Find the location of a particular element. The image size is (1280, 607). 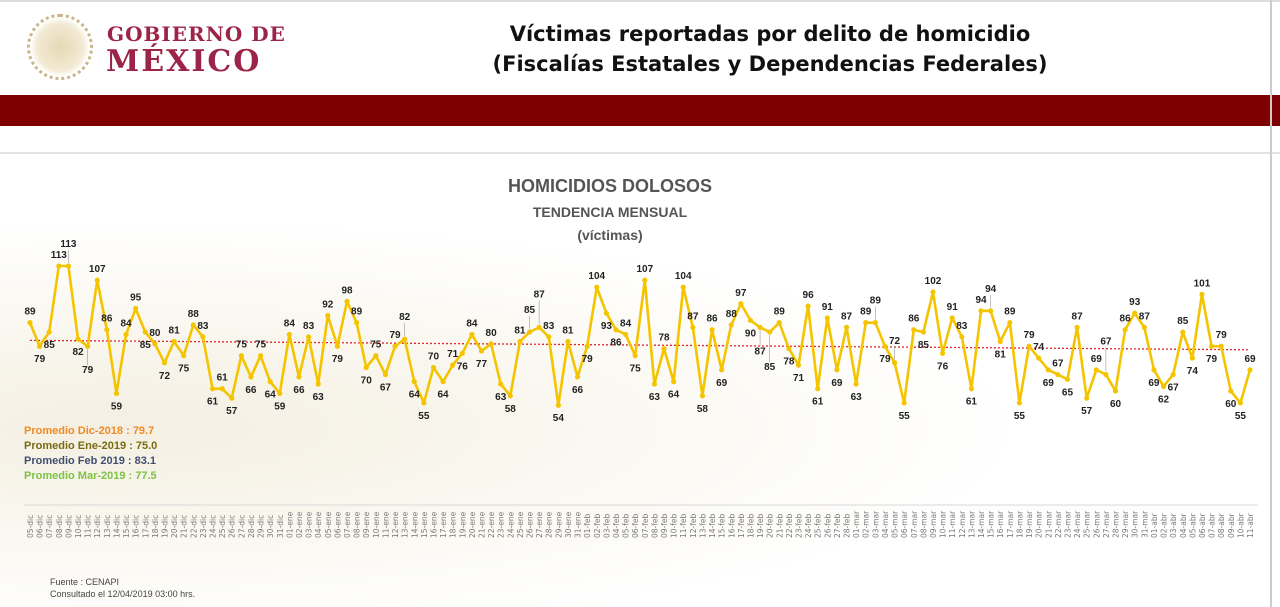

x-tick-label: 12-dic is located at coordinates (97, 526).